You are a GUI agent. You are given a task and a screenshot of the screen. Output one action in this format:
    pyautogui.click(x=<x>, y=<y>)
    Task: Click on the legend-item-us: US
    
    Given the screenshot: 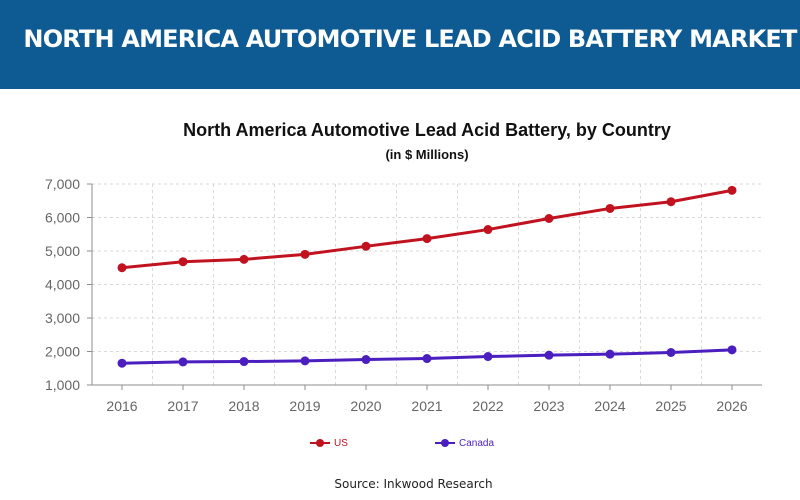 What is the action you would take?
    pyautogui.click(x=329, y=443)
    